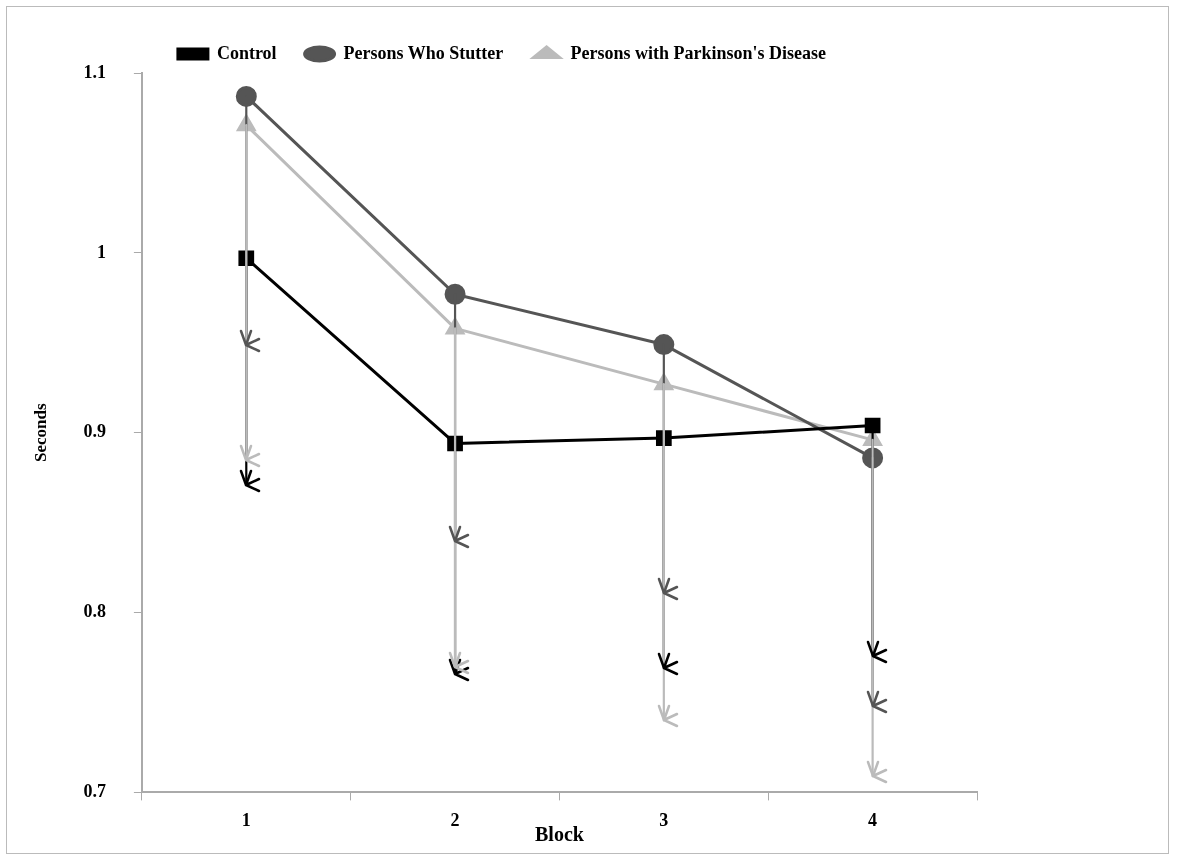  What do you see at coordinates (246, 52) in the screenshot?
I see `legend-label: Control` at bounding box center [246, 52].